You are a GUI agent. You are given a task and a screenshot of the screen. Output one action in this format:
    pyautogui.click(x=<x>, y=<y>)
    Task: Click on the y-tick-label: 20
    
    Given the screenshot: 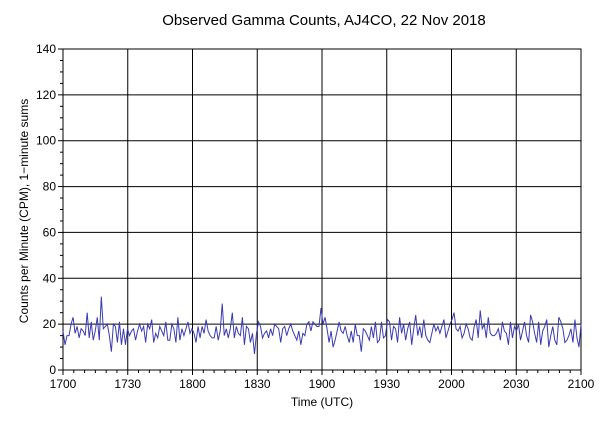 What is the action you would take?
    pyautogui.click(x=50, y=324)
    